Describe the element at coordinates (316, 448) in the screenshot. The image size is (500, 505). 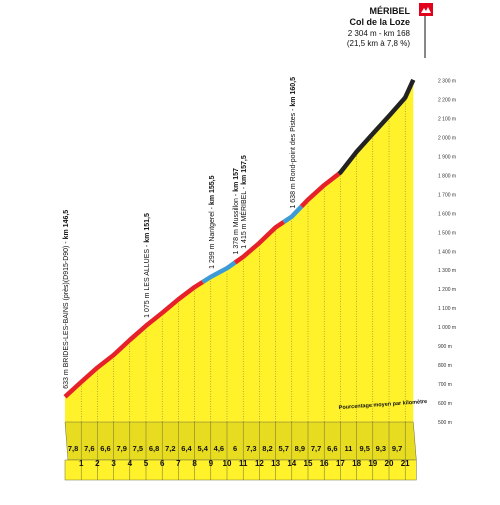
I see `gradient-label: 7,7` at that location.